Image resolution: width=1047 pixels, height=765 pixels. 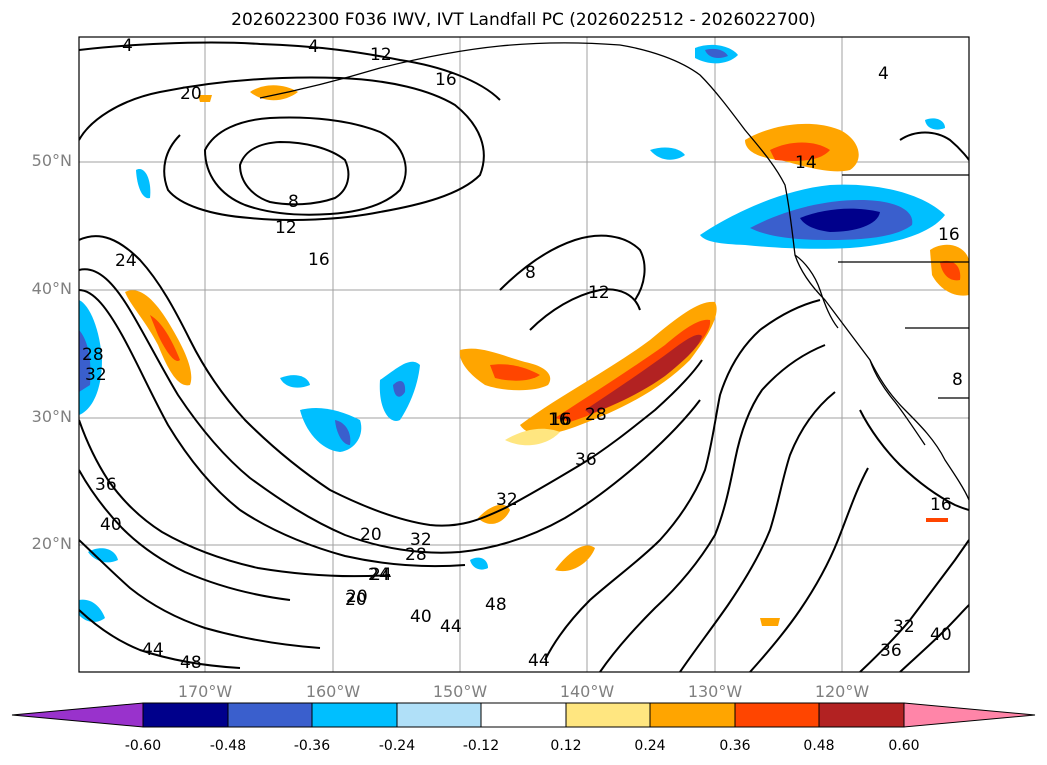 I want to click on colorbar-tick-label: -0.24, so click(x=397, y=746).